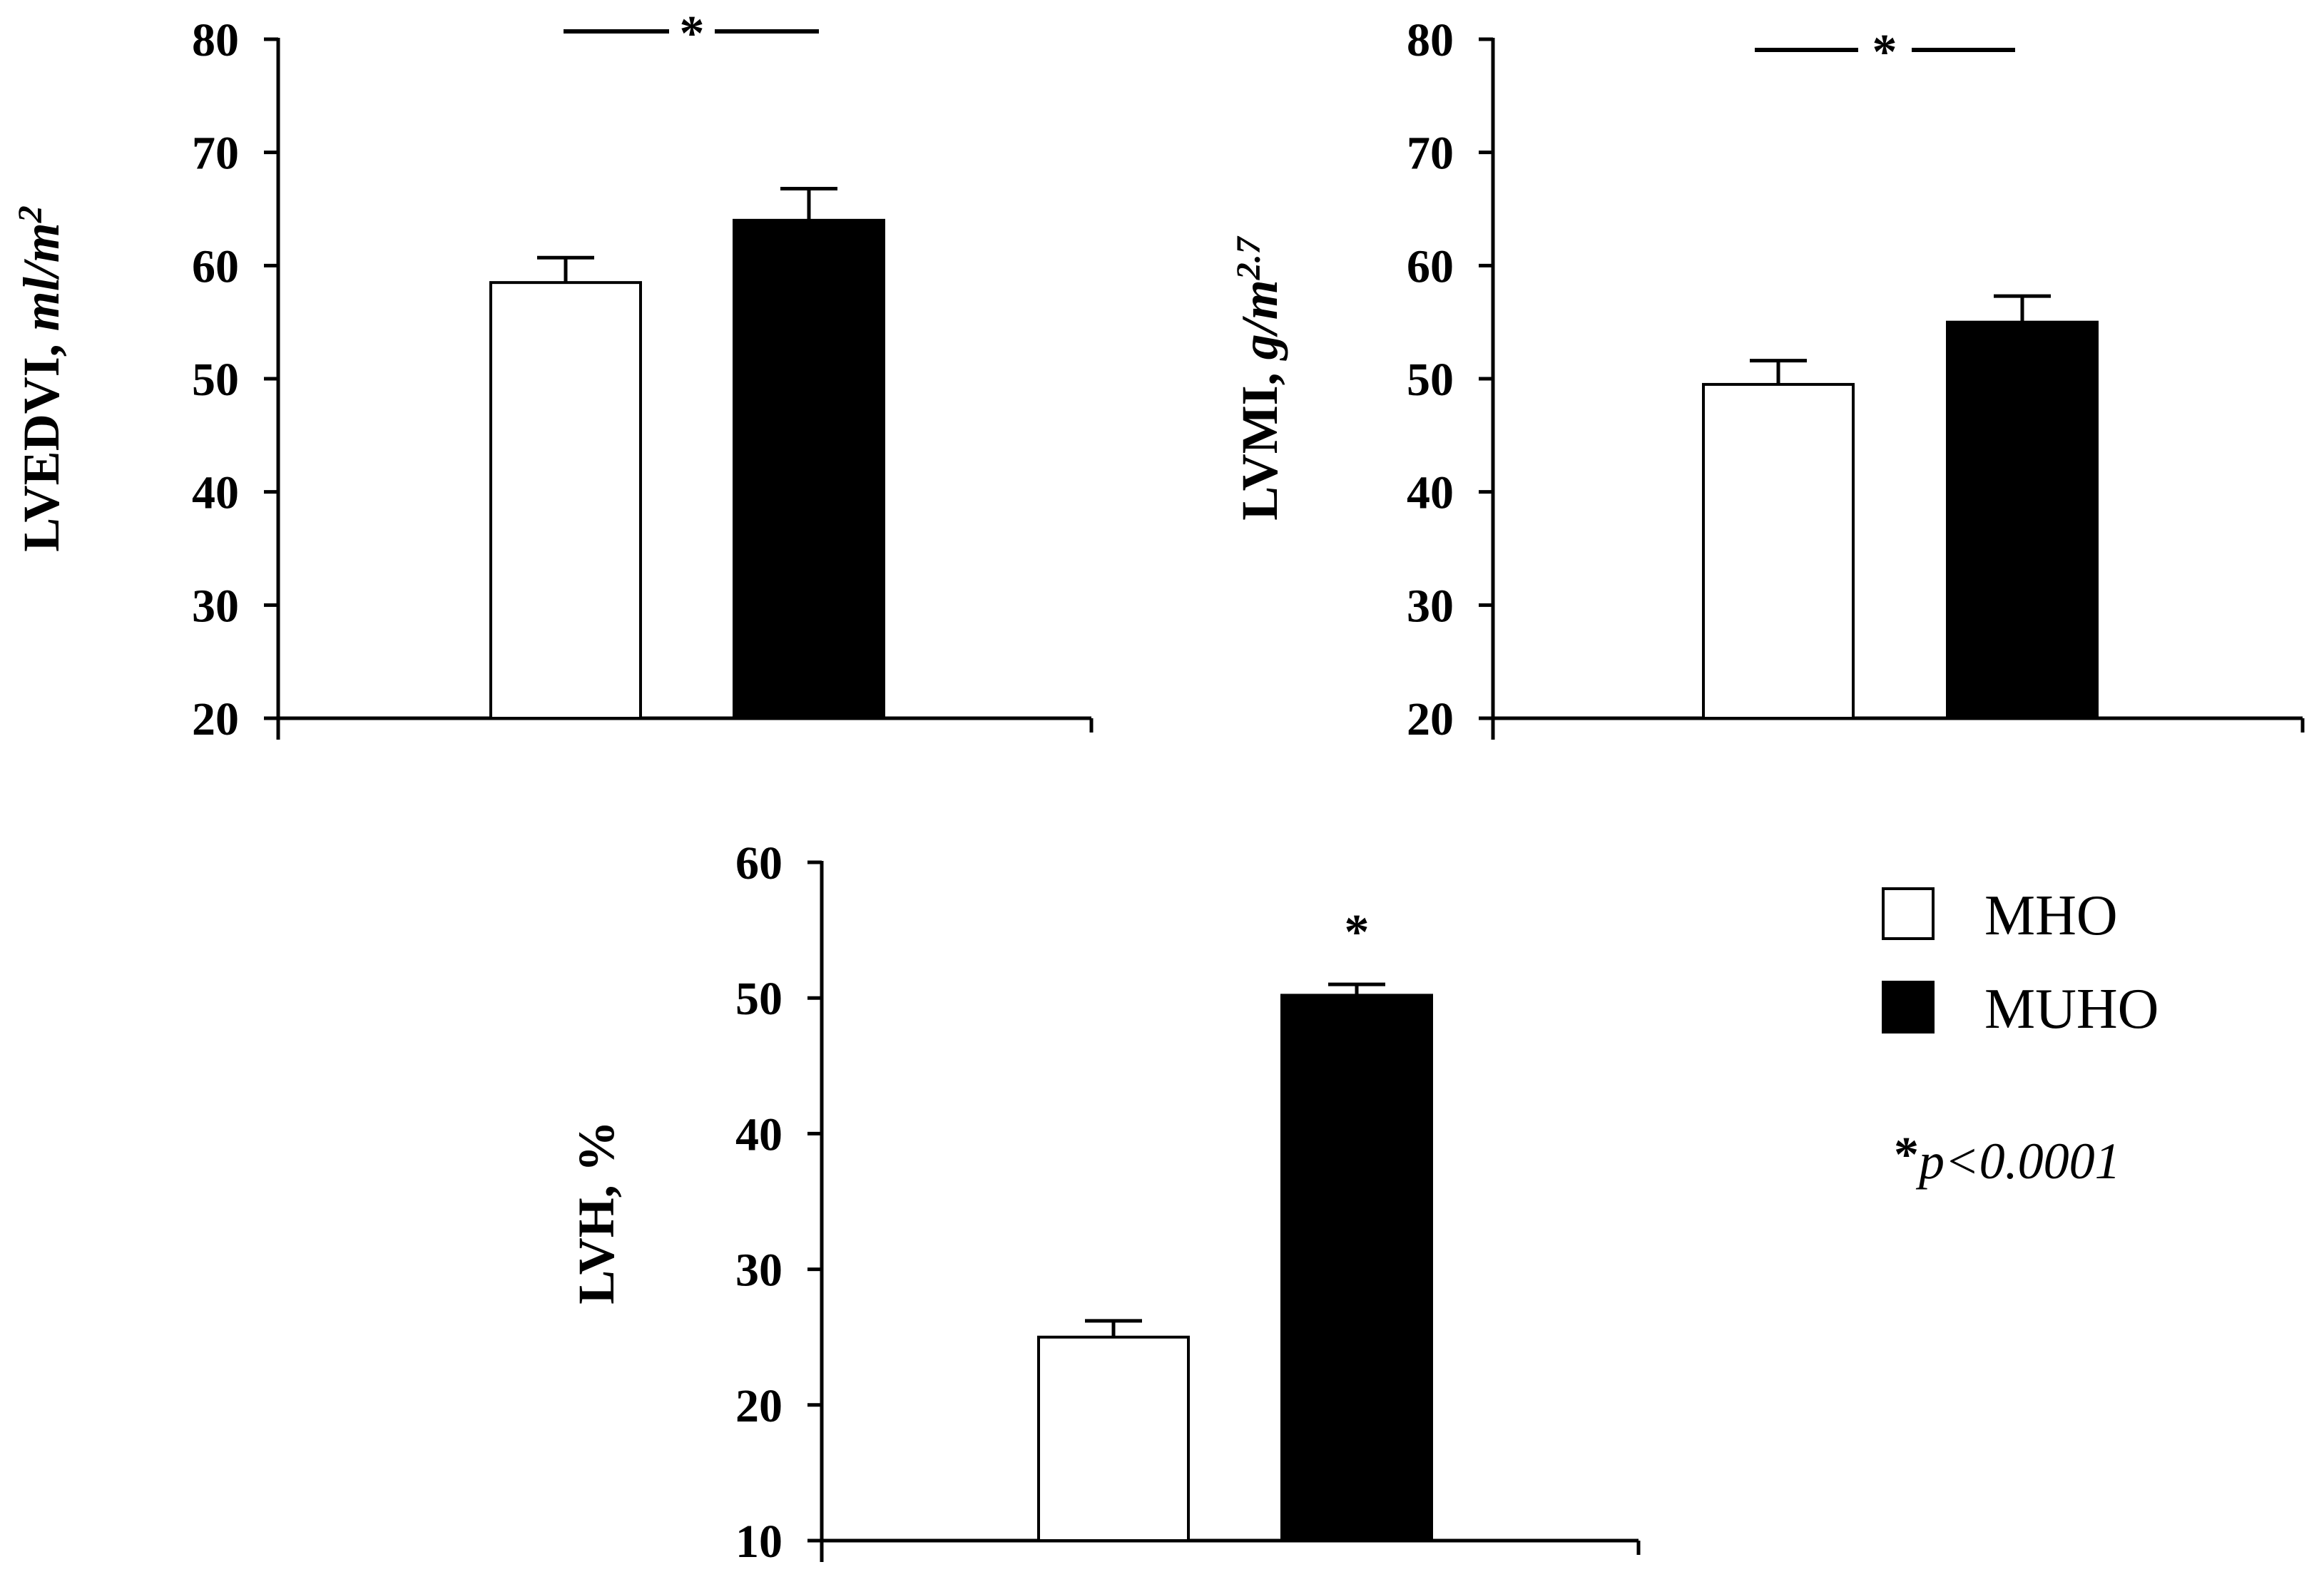 This screenshot has height=1572, width=2324. I want to click on y-tick-label: 10, so click(759, 1542).